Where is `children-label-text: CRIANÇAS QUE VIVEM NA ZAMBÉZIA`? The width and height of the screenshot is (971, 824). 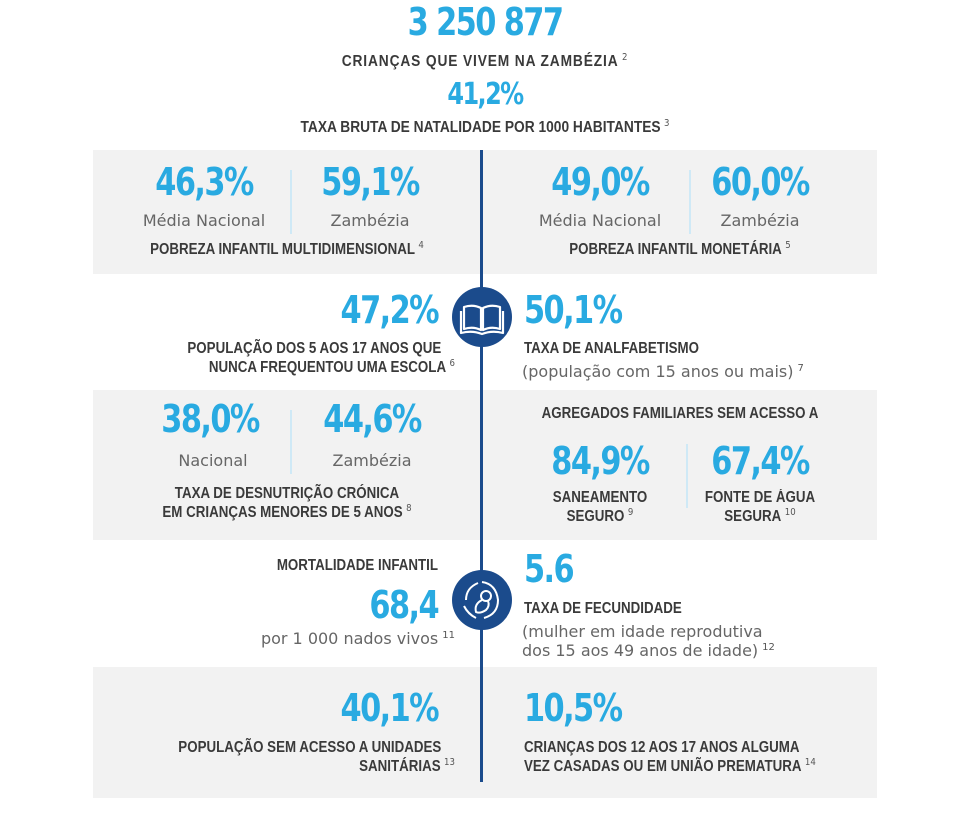
children-label-text: CRIANÇAS QUE VIVEM NA ZAMBÉZIA is located at coordinates (480, 61).